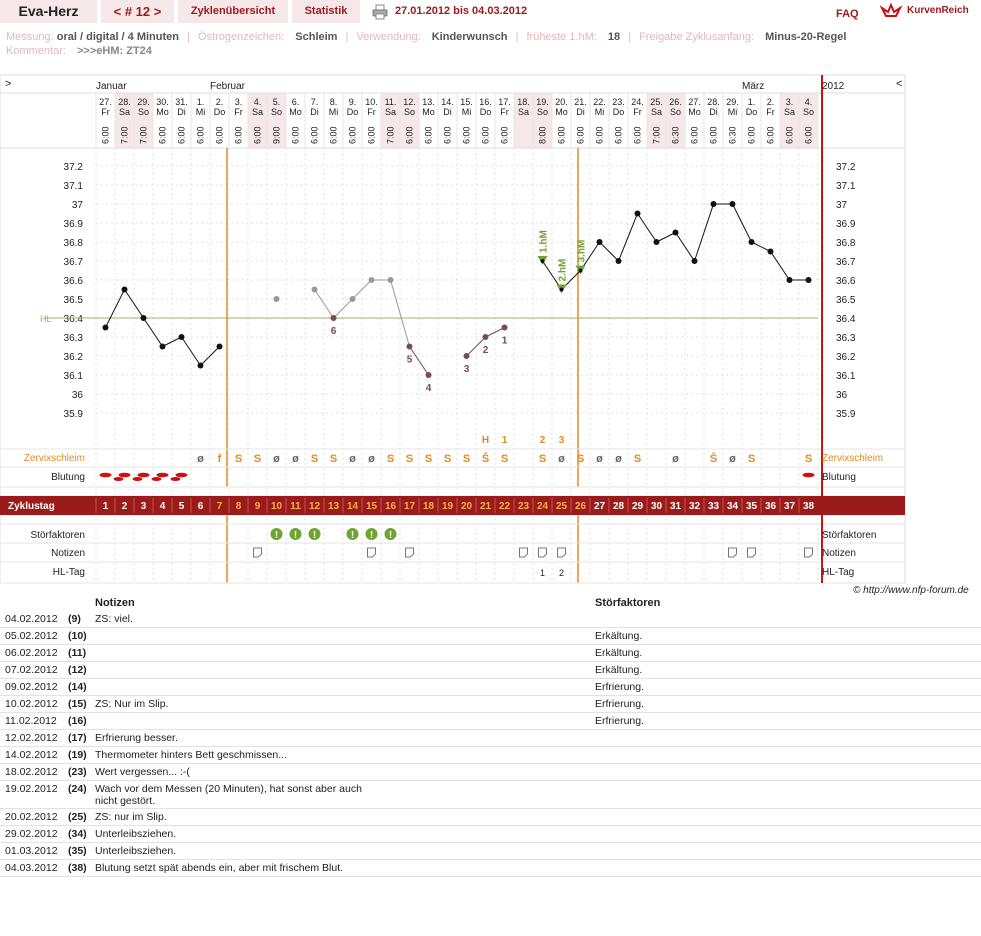 This screenshot has width=981, height=936. What do you see at coordinates (326, 11) in the screenshot?
I see `tab-statistics: Statistik` at bounding box center [326, 11].